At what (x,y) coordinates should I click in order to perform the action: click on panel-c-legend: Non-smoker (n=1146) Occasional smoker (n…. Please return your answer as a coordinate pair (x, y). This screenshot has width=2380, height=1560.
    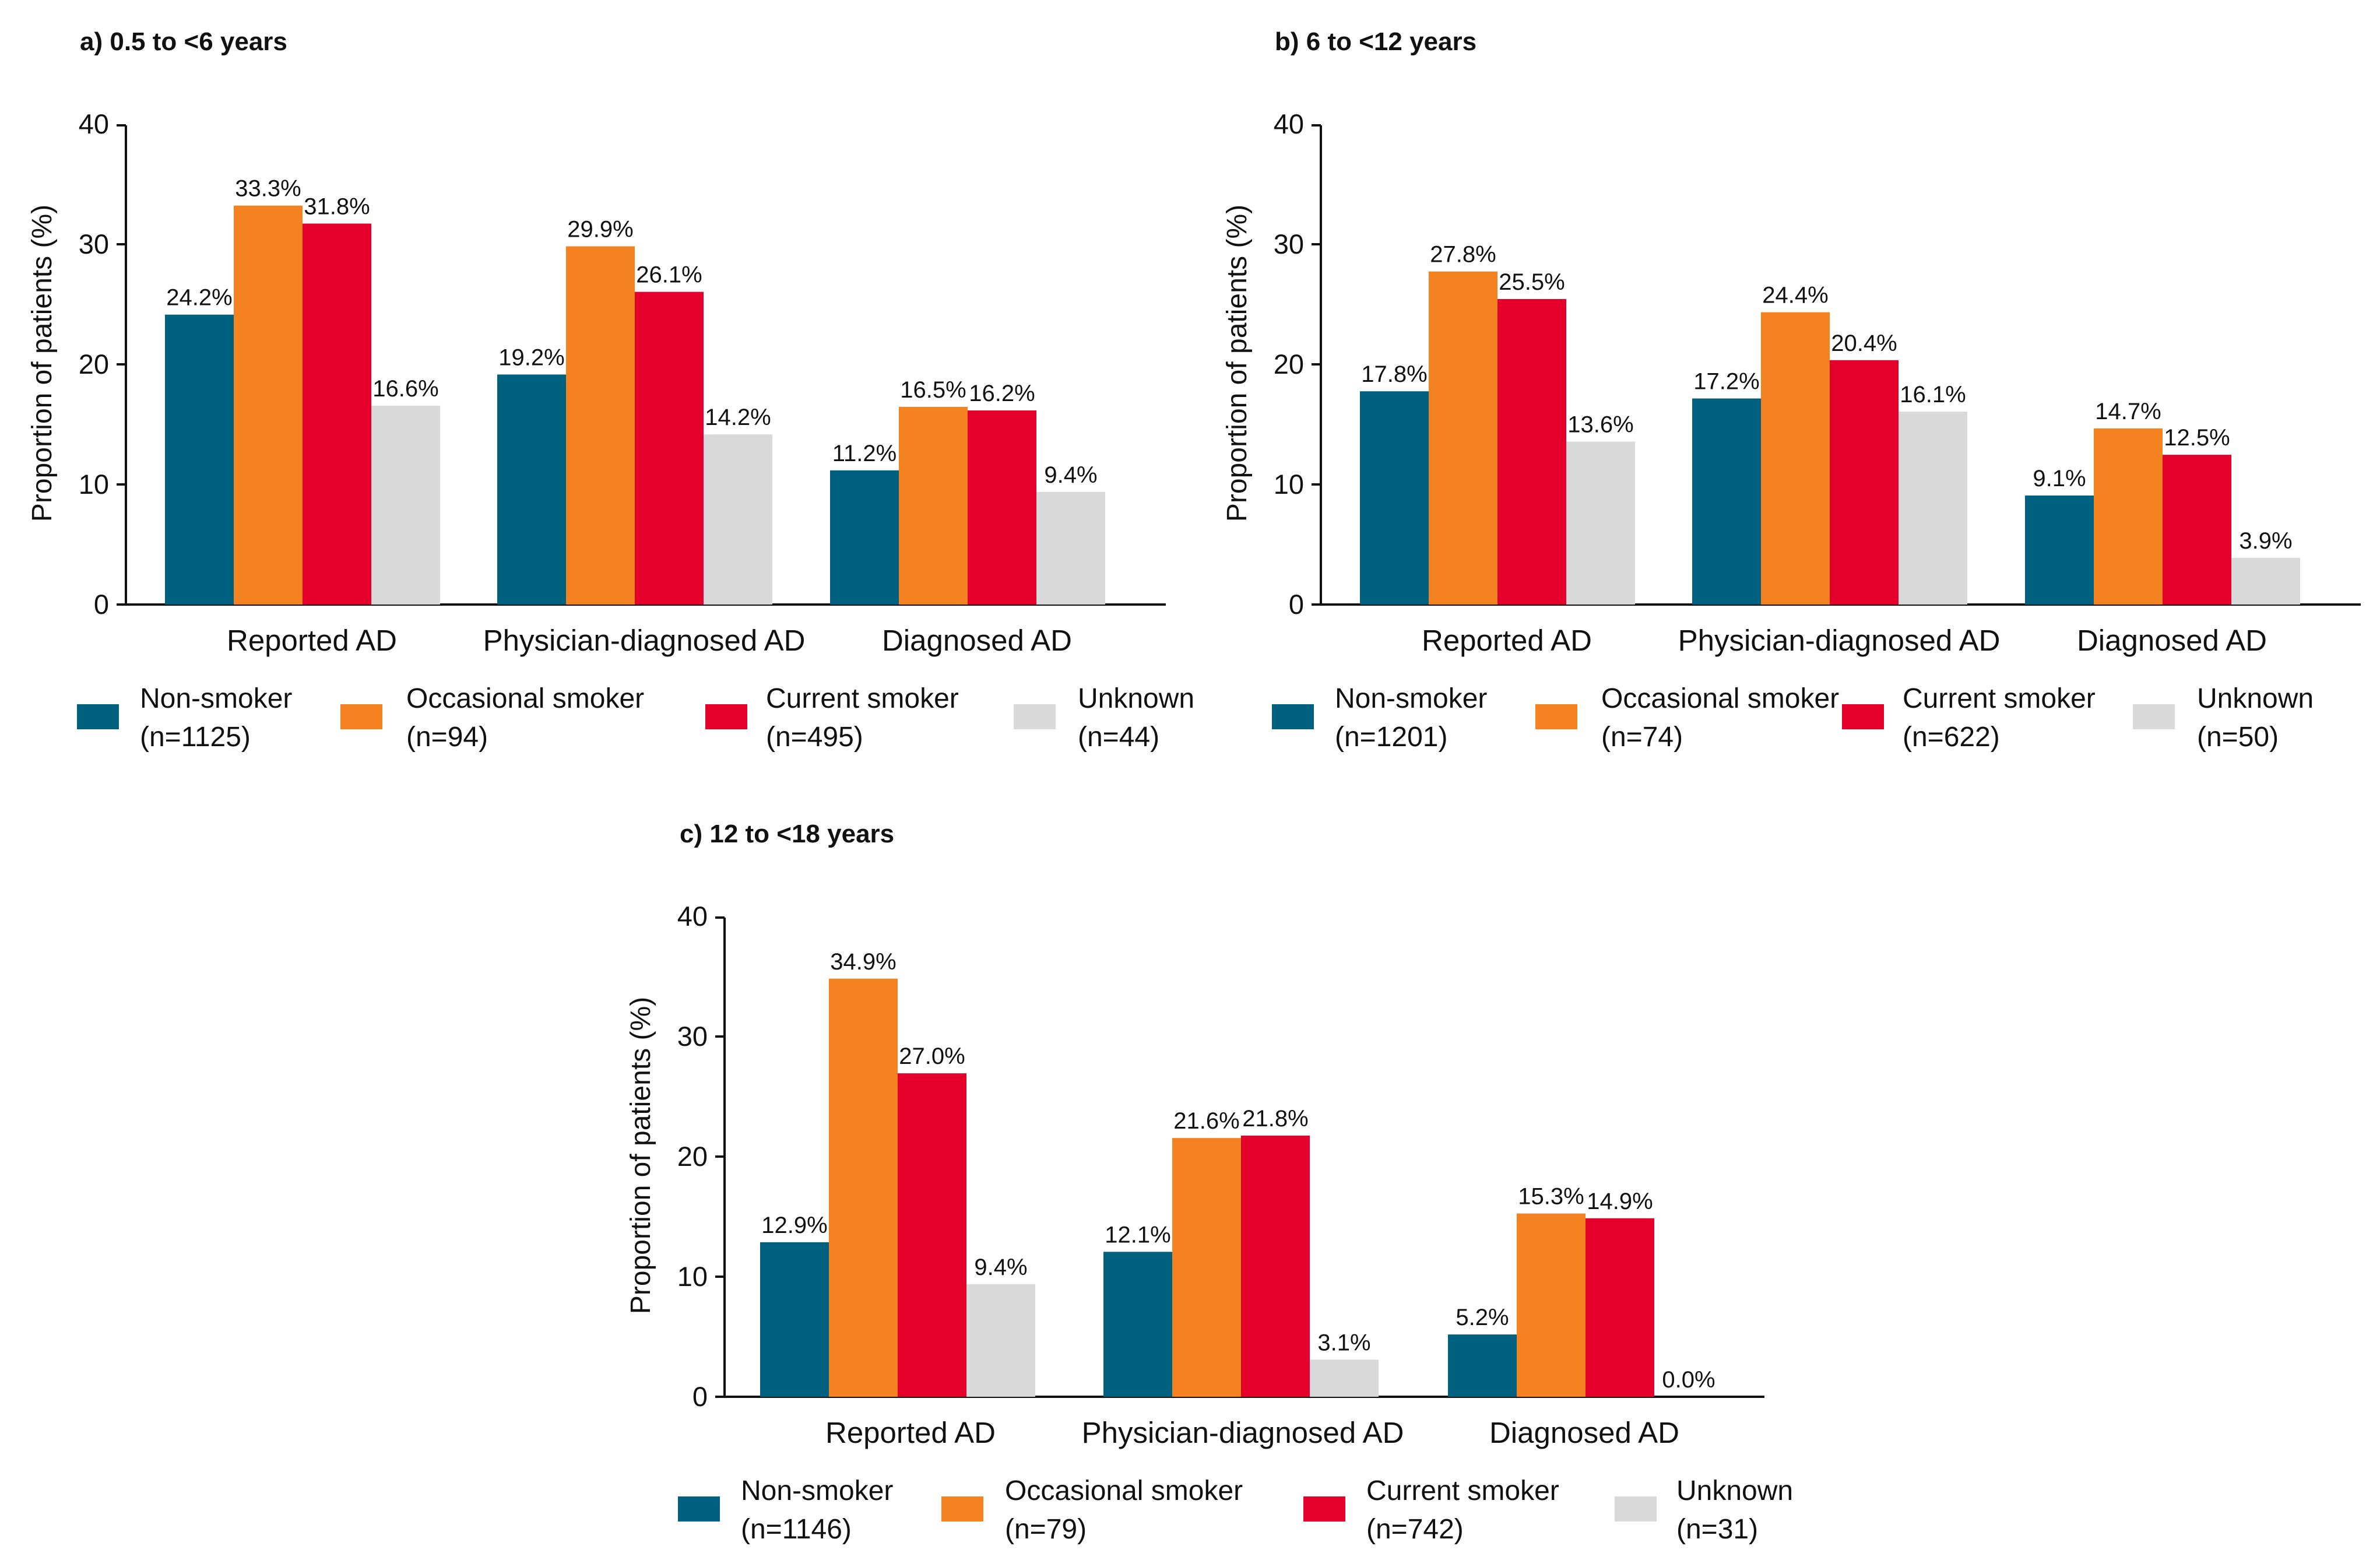
    Looking at the image, I should click on (1235, 1510).